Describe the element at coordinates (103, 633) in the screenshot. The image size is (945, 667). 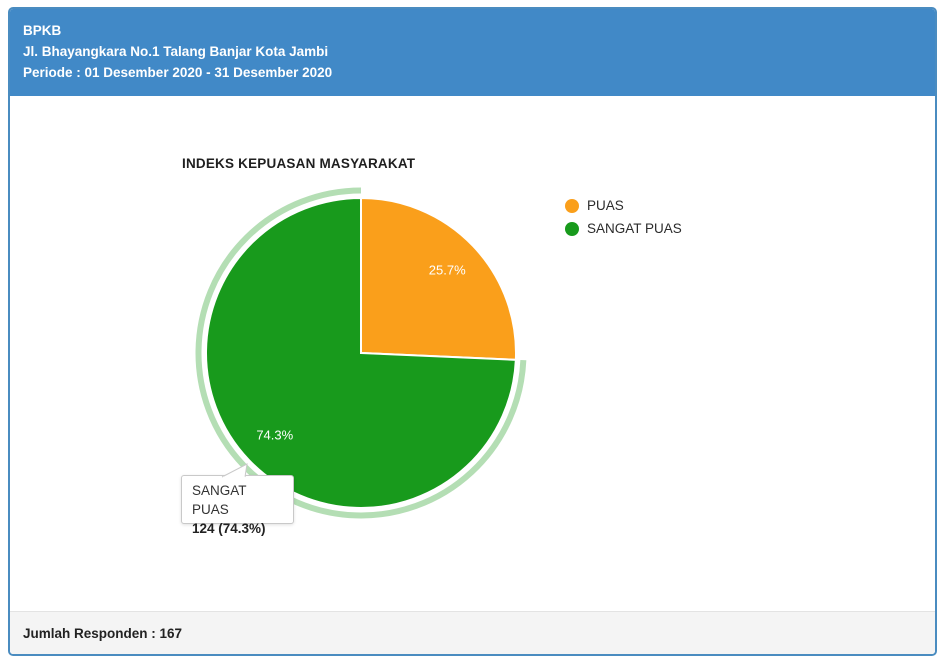
I see `respondents-text: Jumlah Responden : 167` at that location.